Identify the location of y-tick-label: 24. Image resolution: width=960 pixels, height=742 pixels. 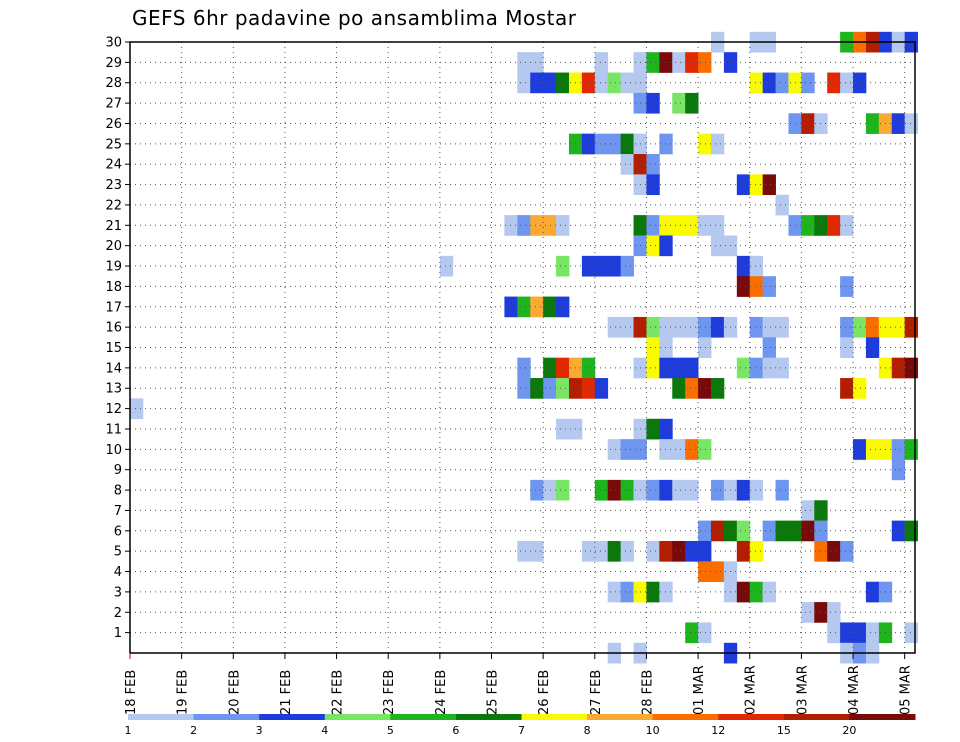
(113, 165).